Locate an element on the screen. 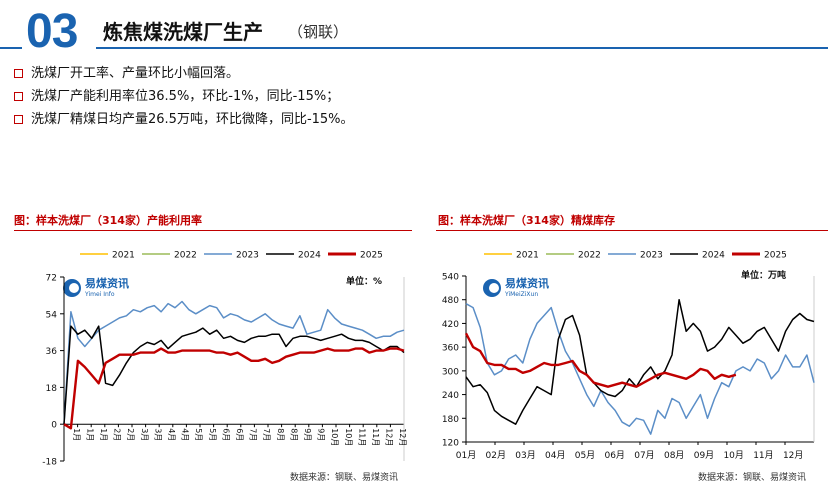 Image resolution: width=828 pixels, height=485 pixels. chart2-x-tick-label: 07月 is located at coordinates (644, 455).